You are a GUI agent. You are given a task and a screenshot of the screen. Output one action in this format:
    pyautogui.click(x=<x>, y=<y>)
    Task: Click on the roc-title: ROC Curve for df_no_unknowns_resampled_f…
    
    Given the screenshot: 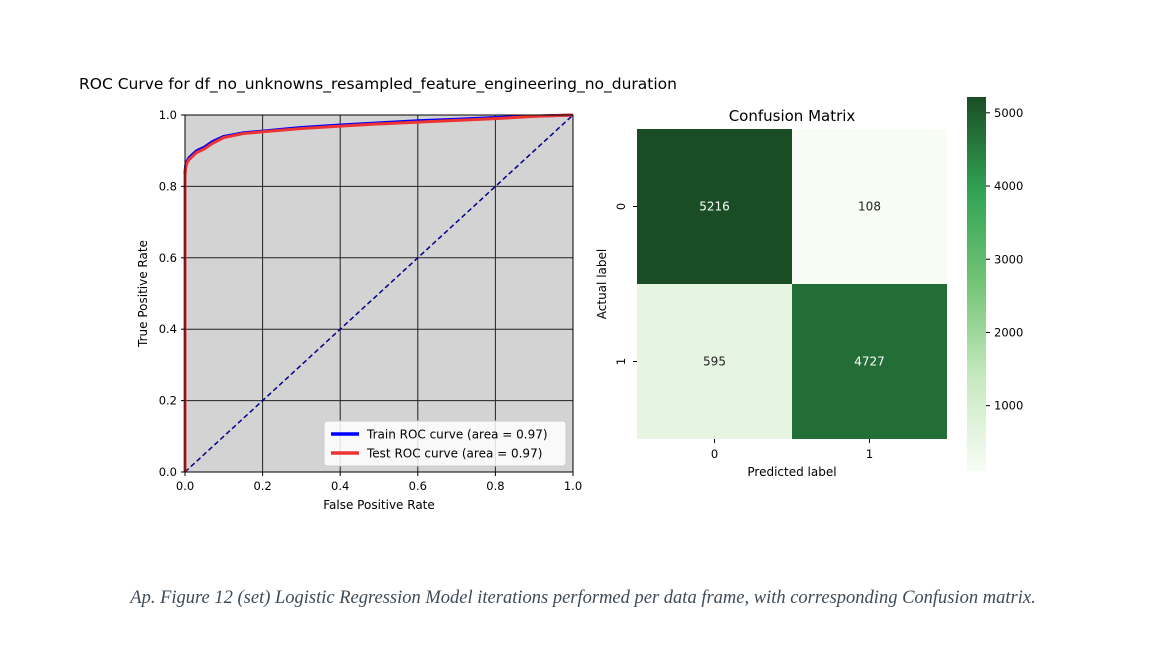 What is the action you would take?
    pyautogui.click(x=378, y=84)
    